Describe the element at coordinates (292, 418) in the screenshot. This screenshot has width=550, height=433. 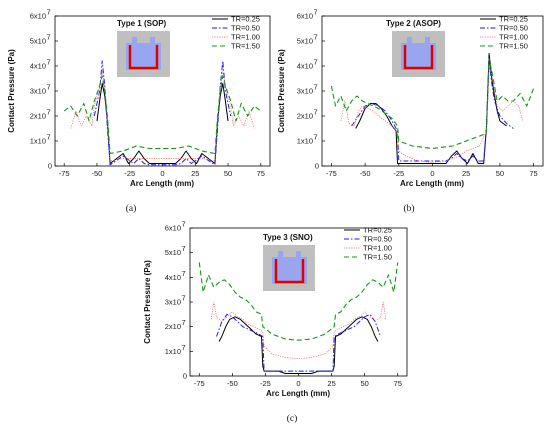
I see `panel-caption: (c)` at that location.